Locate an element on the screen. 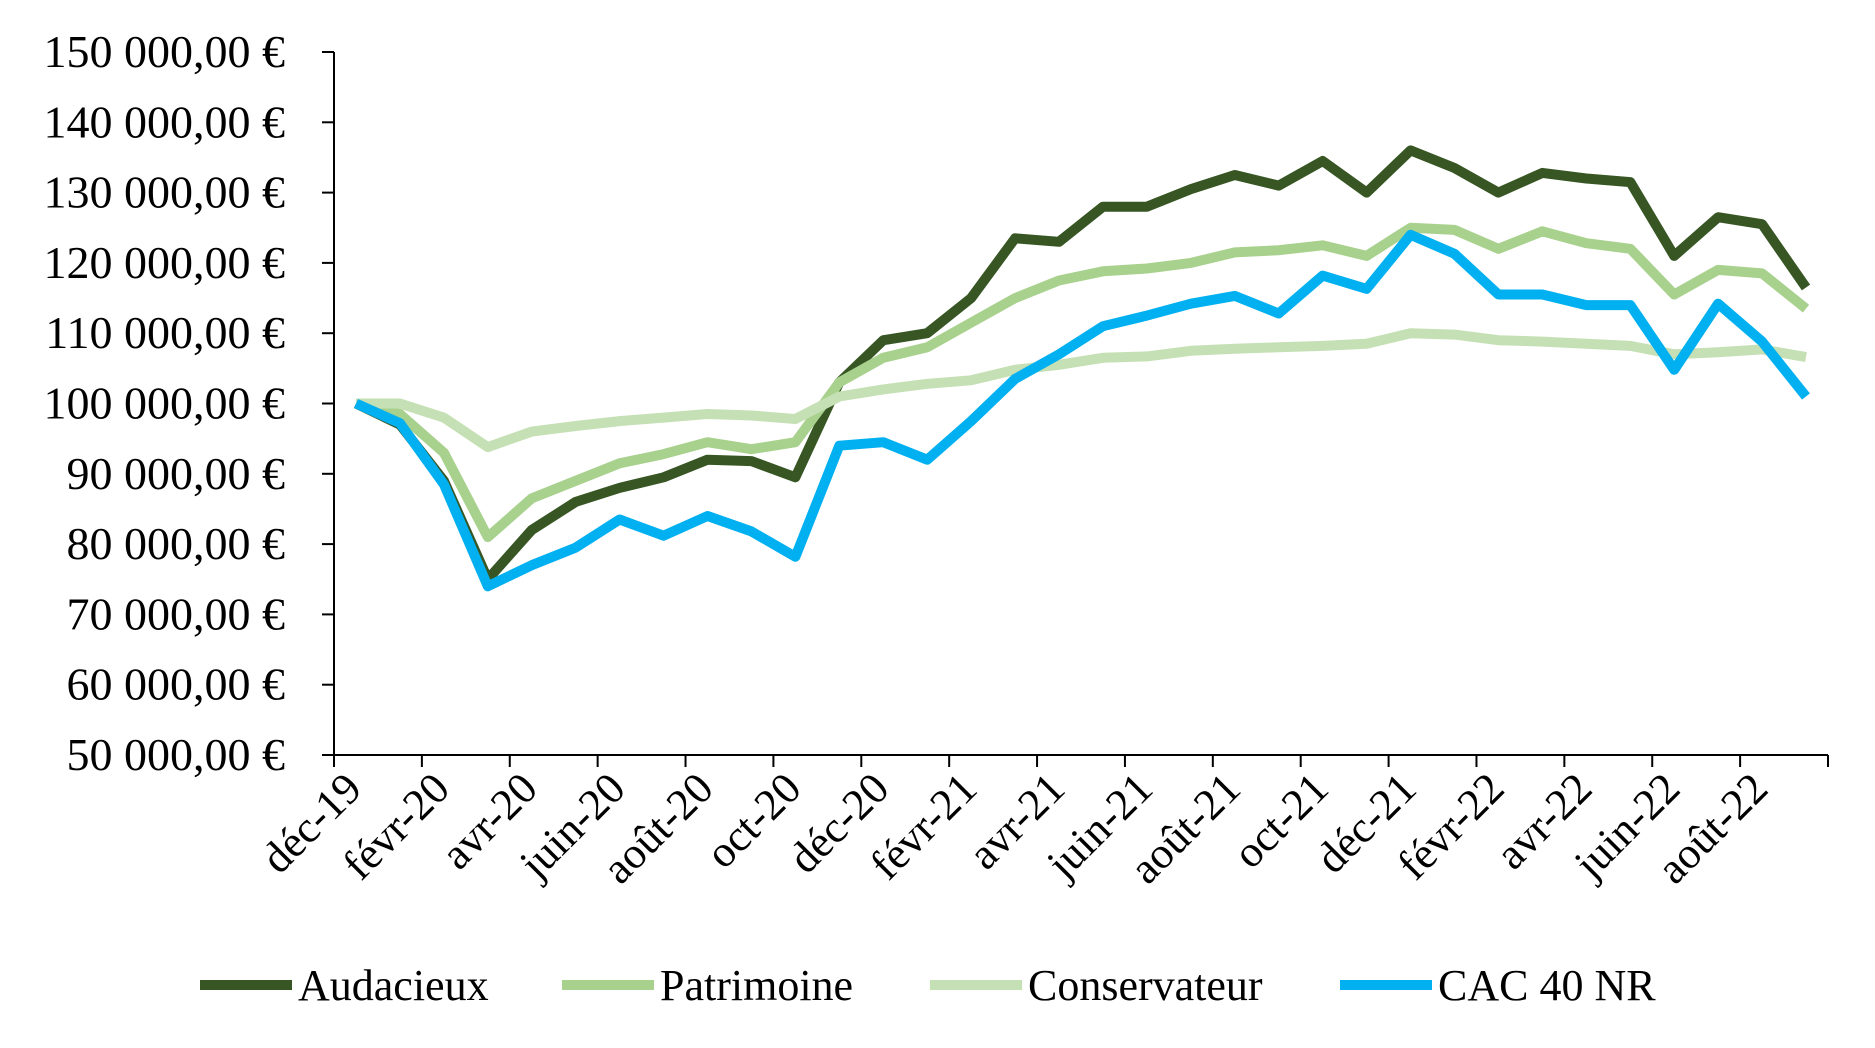  y-tick-label: 100 000,00 € is located at coordinates (165, 403).